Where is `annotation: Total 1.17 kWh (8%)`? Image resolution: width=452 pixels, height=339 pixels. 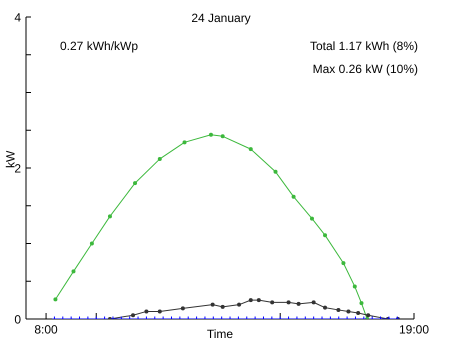
annotation: Total 1.17 kWh (8%) is located at coordinates (364, 46).